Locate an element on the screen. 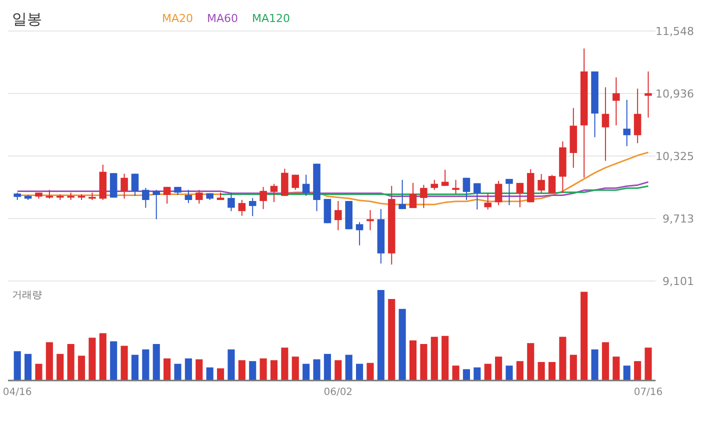  y-tick-label: 11,548 is located at coordinates (675, 31).